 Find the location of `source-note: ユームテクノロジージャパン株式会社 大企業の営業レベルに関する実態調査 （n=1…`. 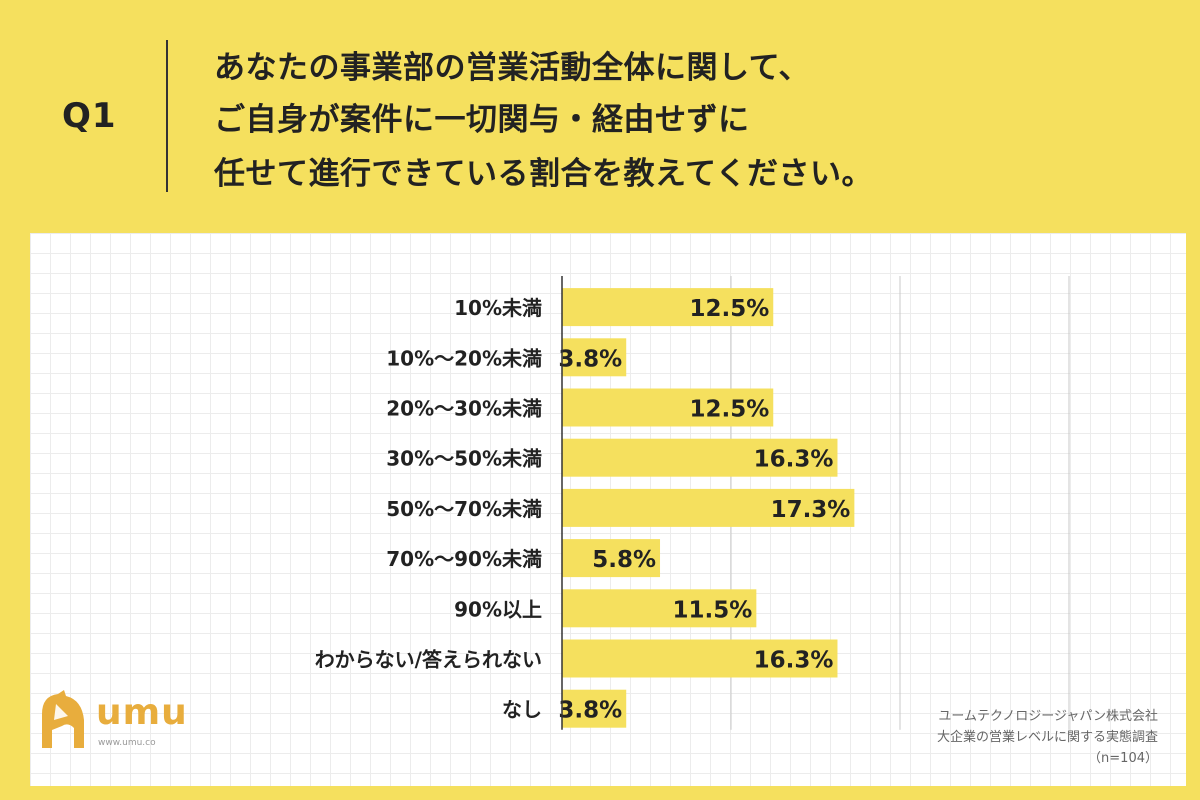

source-note: ユームテクノロジージャパン株式会社 大企業の営業レベルに関する実態調査 （n=1… is located at coordinates (1047, 737).